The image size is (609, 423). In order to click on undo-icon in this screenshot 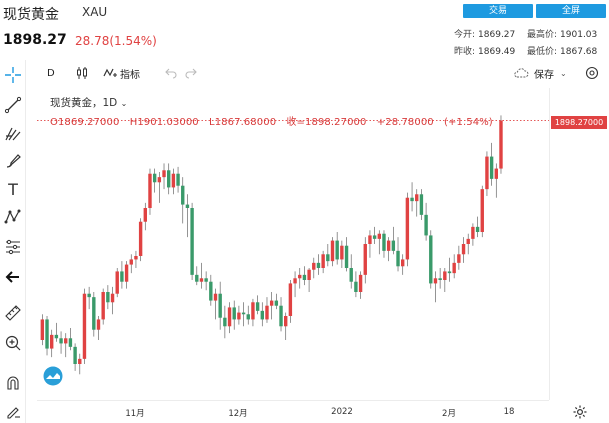, I will do `click(171, 73)`.